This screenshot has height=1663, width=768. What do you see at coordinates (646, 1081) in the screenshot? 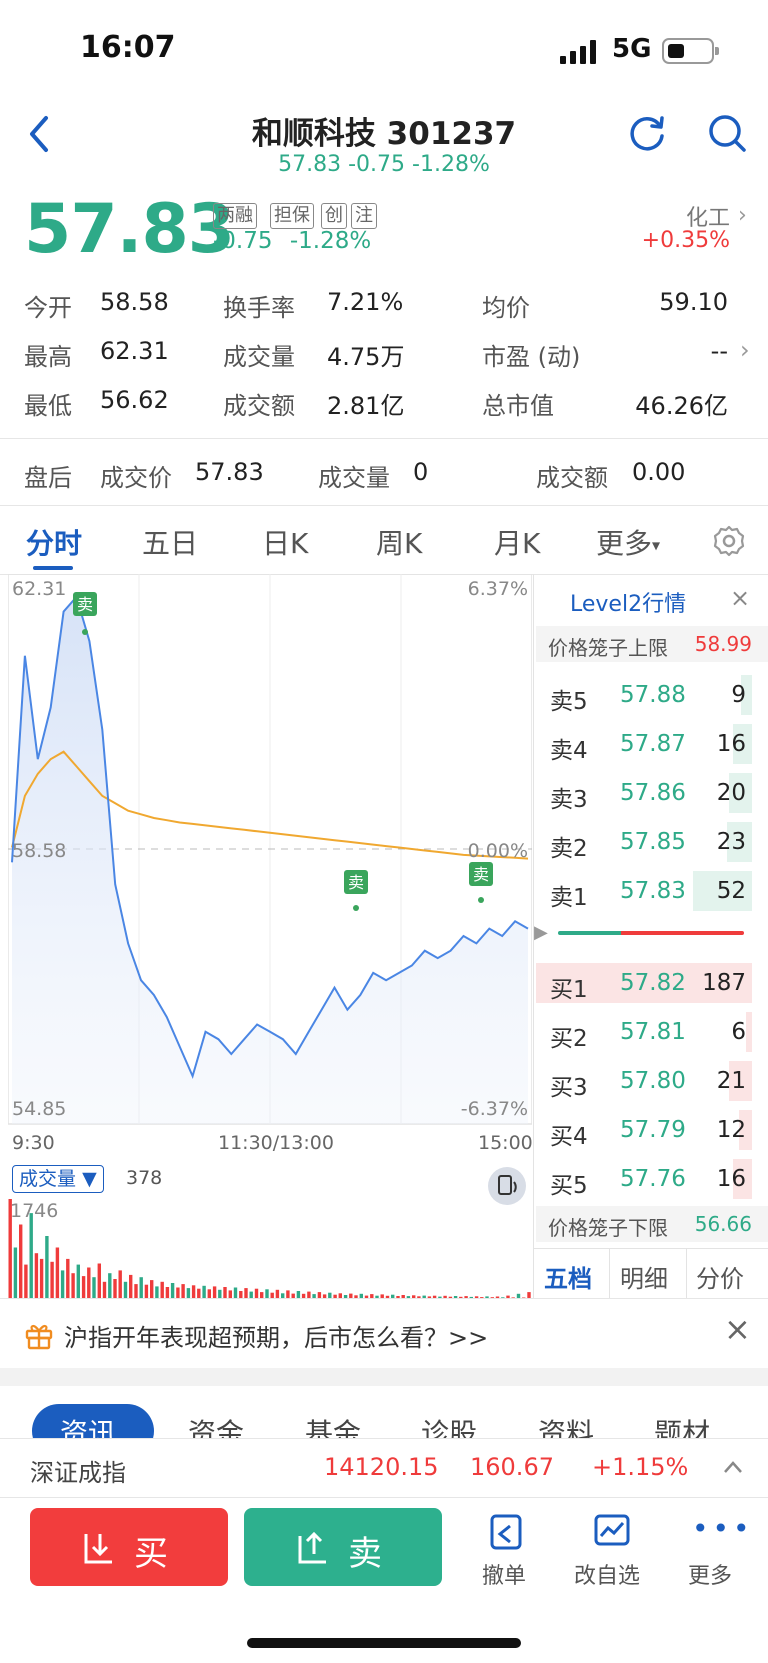
I see `bid-level-3: 买3 57.80 21` at bounding box center [646, 1081].